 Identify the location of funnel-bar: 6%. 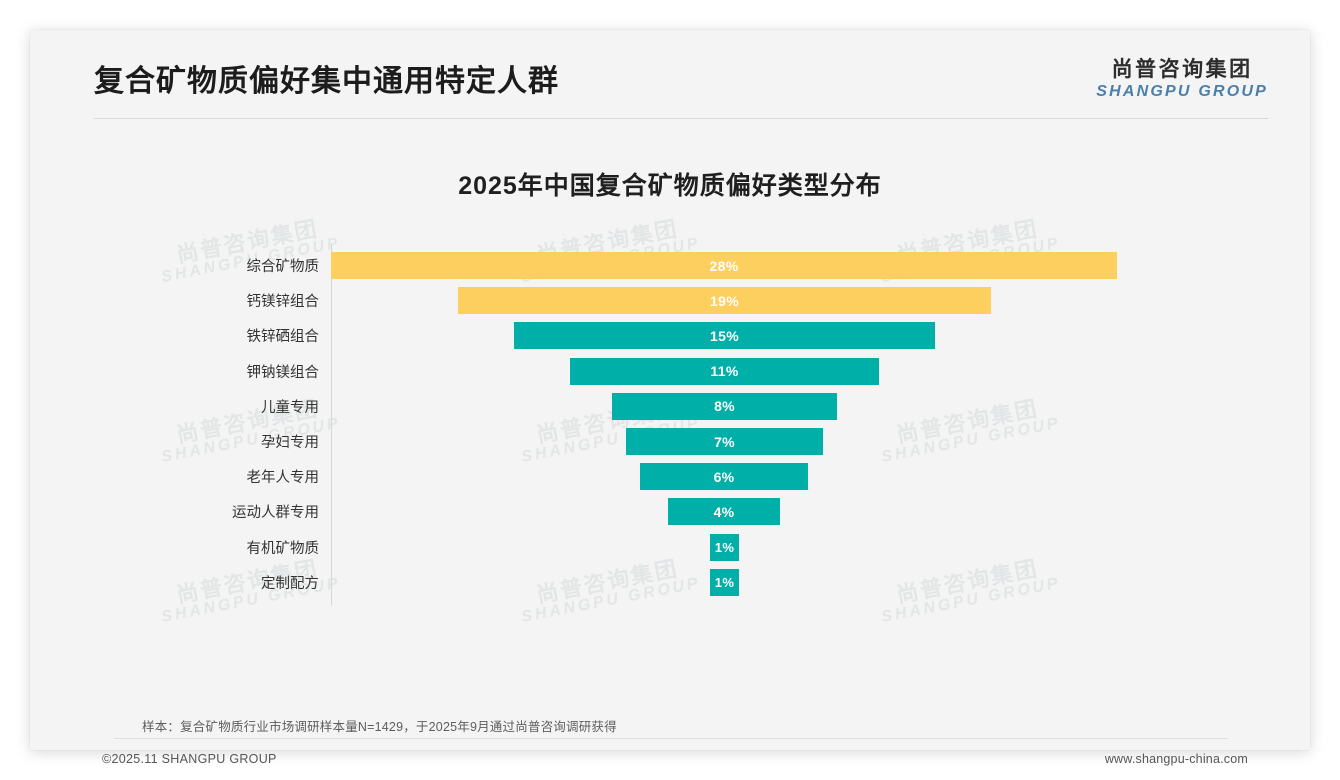
(724, 477).